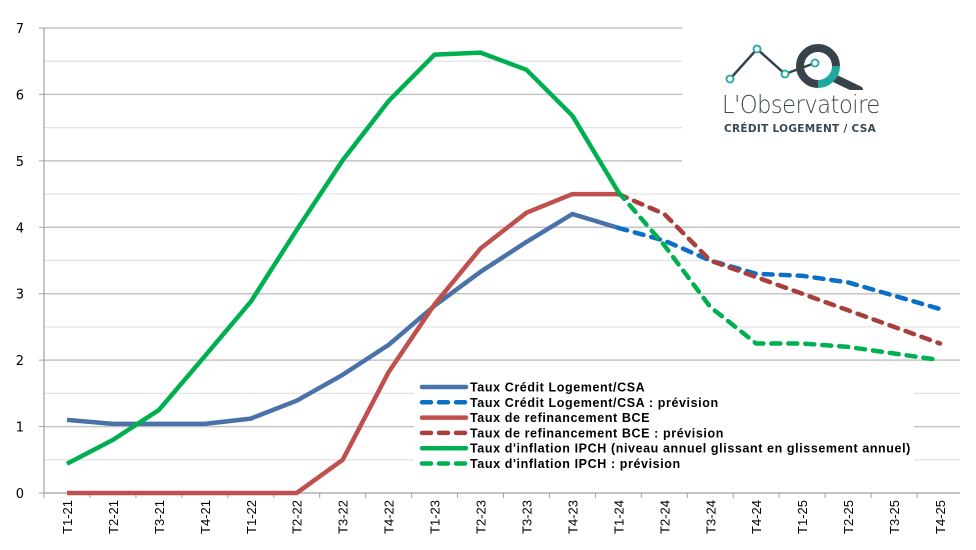 The width and height of the screenshot is (976, 550). I want to click on x-tick-label: T3-23, so click(526, 517).